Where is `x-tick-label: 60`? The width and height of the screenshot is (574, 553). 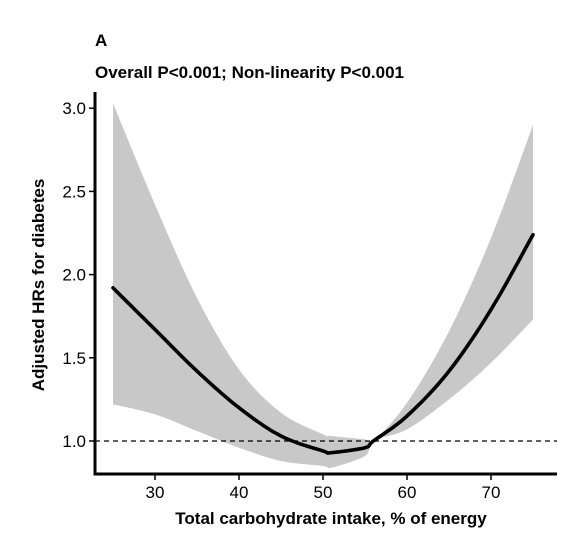 x-tick-label: 60 is located at coordinates (407, 492).